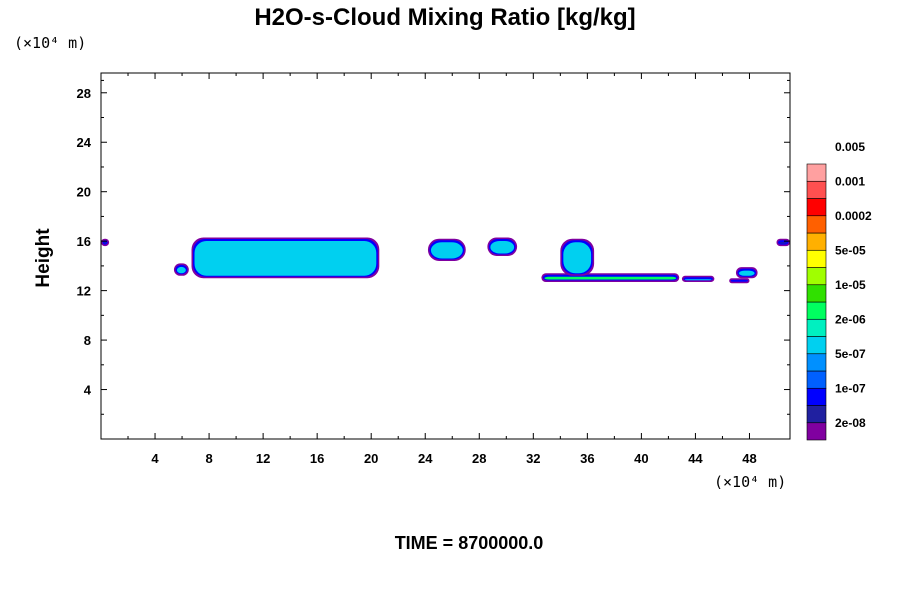 Image resolution: width=900 pixels, height=605 pixels. Describe the element at coordinates (317, 458) in the screenshot. I see `x-tick-label: 16` at that location.